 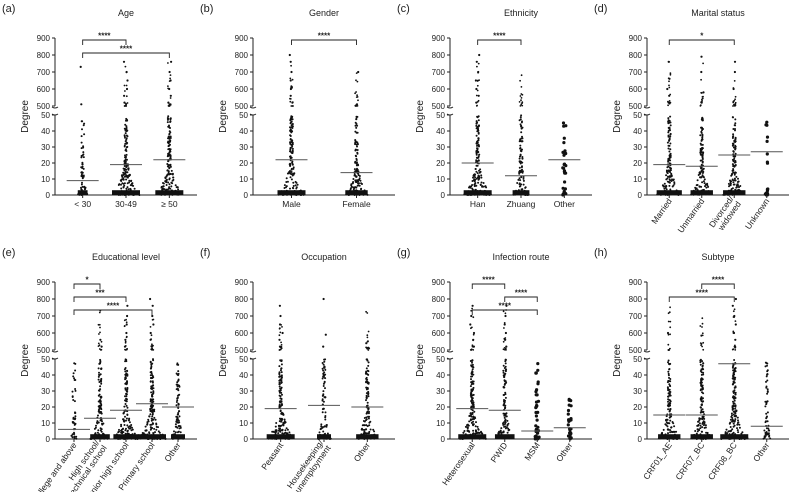 I want to click on significance-label: ****, so click(x=499, y=36).